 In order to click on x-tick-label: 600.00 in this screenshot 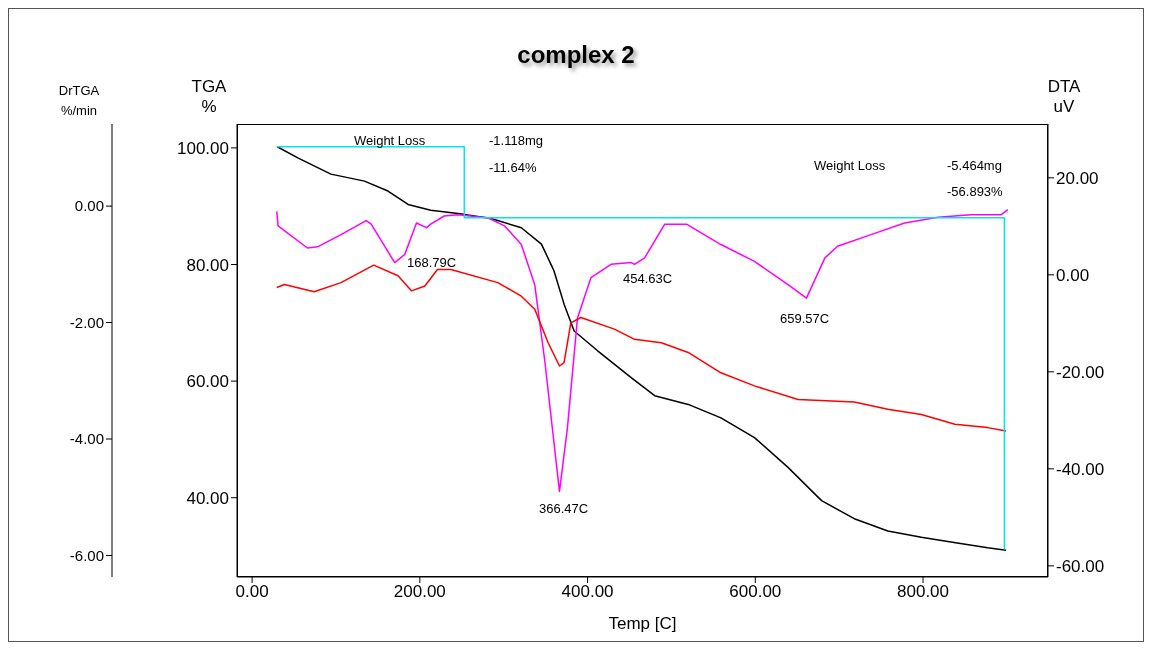, I will do `click(755, 592)`.